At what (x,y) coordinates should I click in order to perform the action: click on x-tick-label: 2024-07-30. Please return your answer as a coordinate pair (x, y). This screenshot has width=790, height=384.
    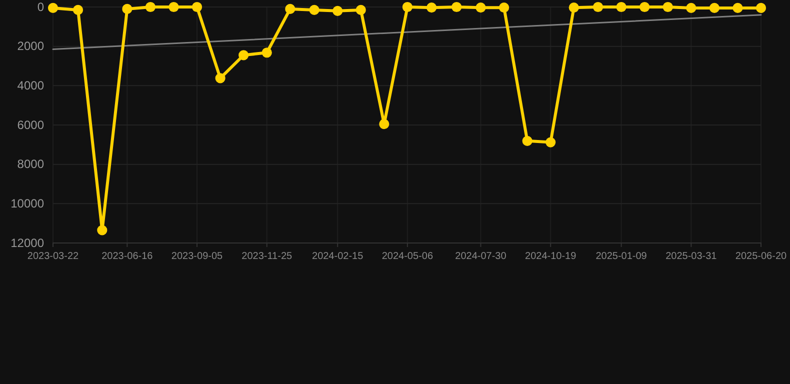
    Looking at the image, I should click on (481, 256).